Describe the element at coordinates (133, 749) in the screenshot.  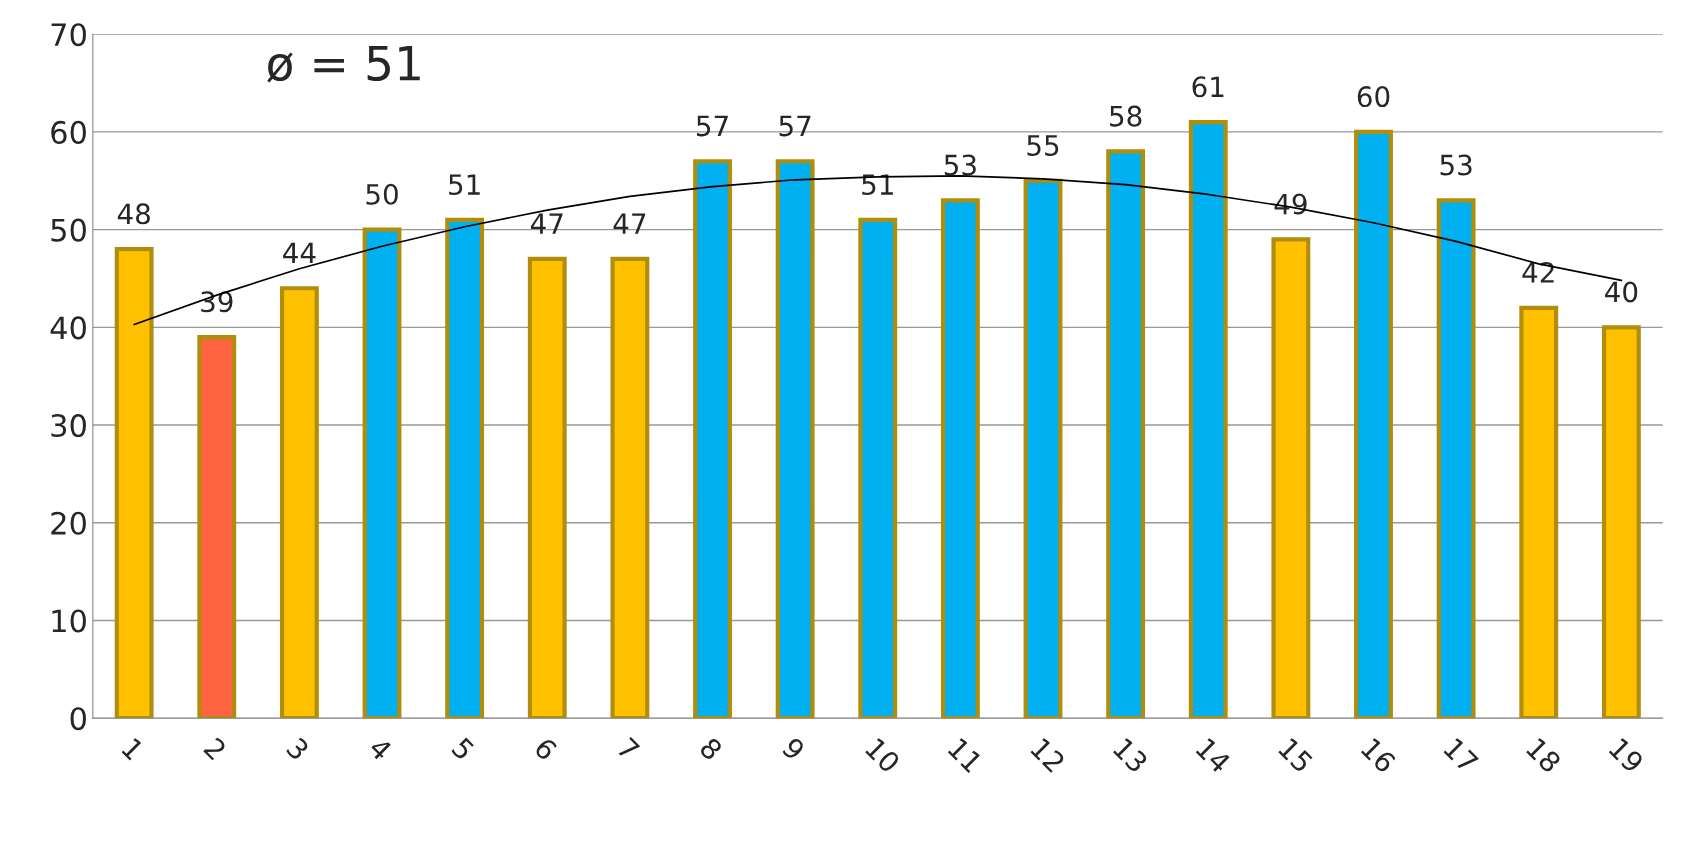
I see `x-tick-label: 1` at that location.